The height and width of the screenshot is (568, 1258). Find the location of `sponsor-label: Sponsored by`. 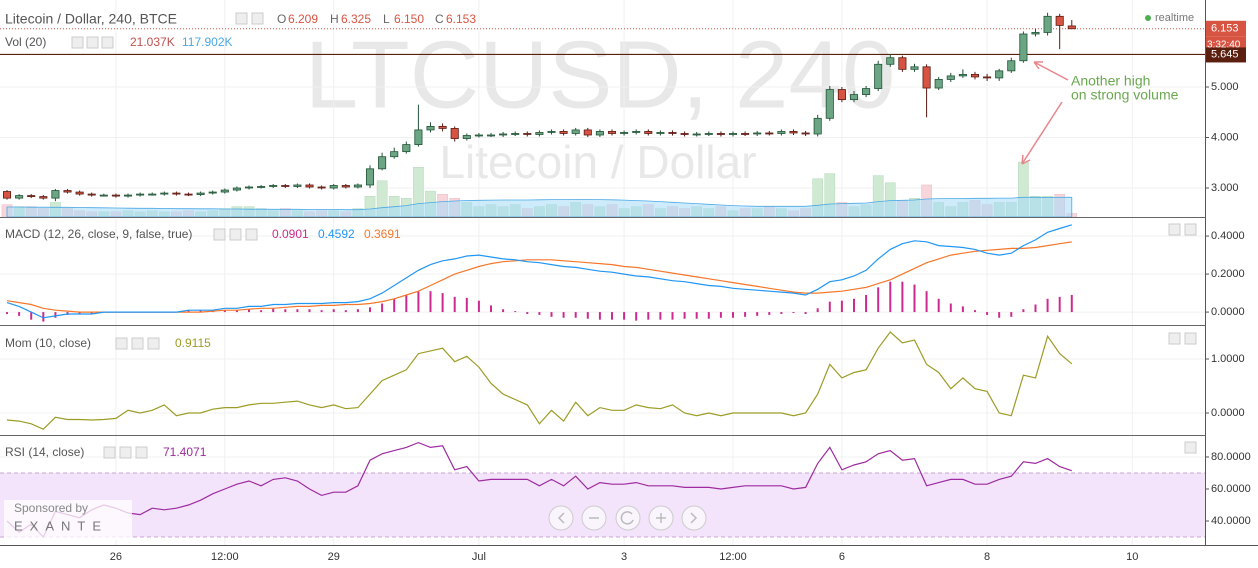

sponsor-label: Sponsored by is located at coordinates (51, 508).